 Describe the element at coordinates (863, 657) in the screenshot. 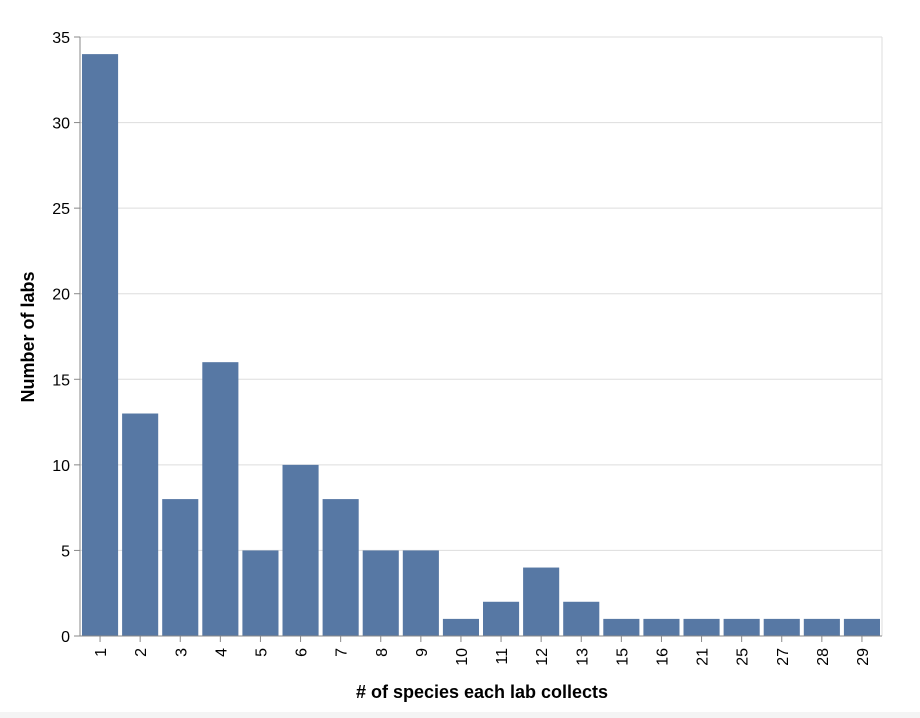

I see `x-tick-label-29: 29` at that location.